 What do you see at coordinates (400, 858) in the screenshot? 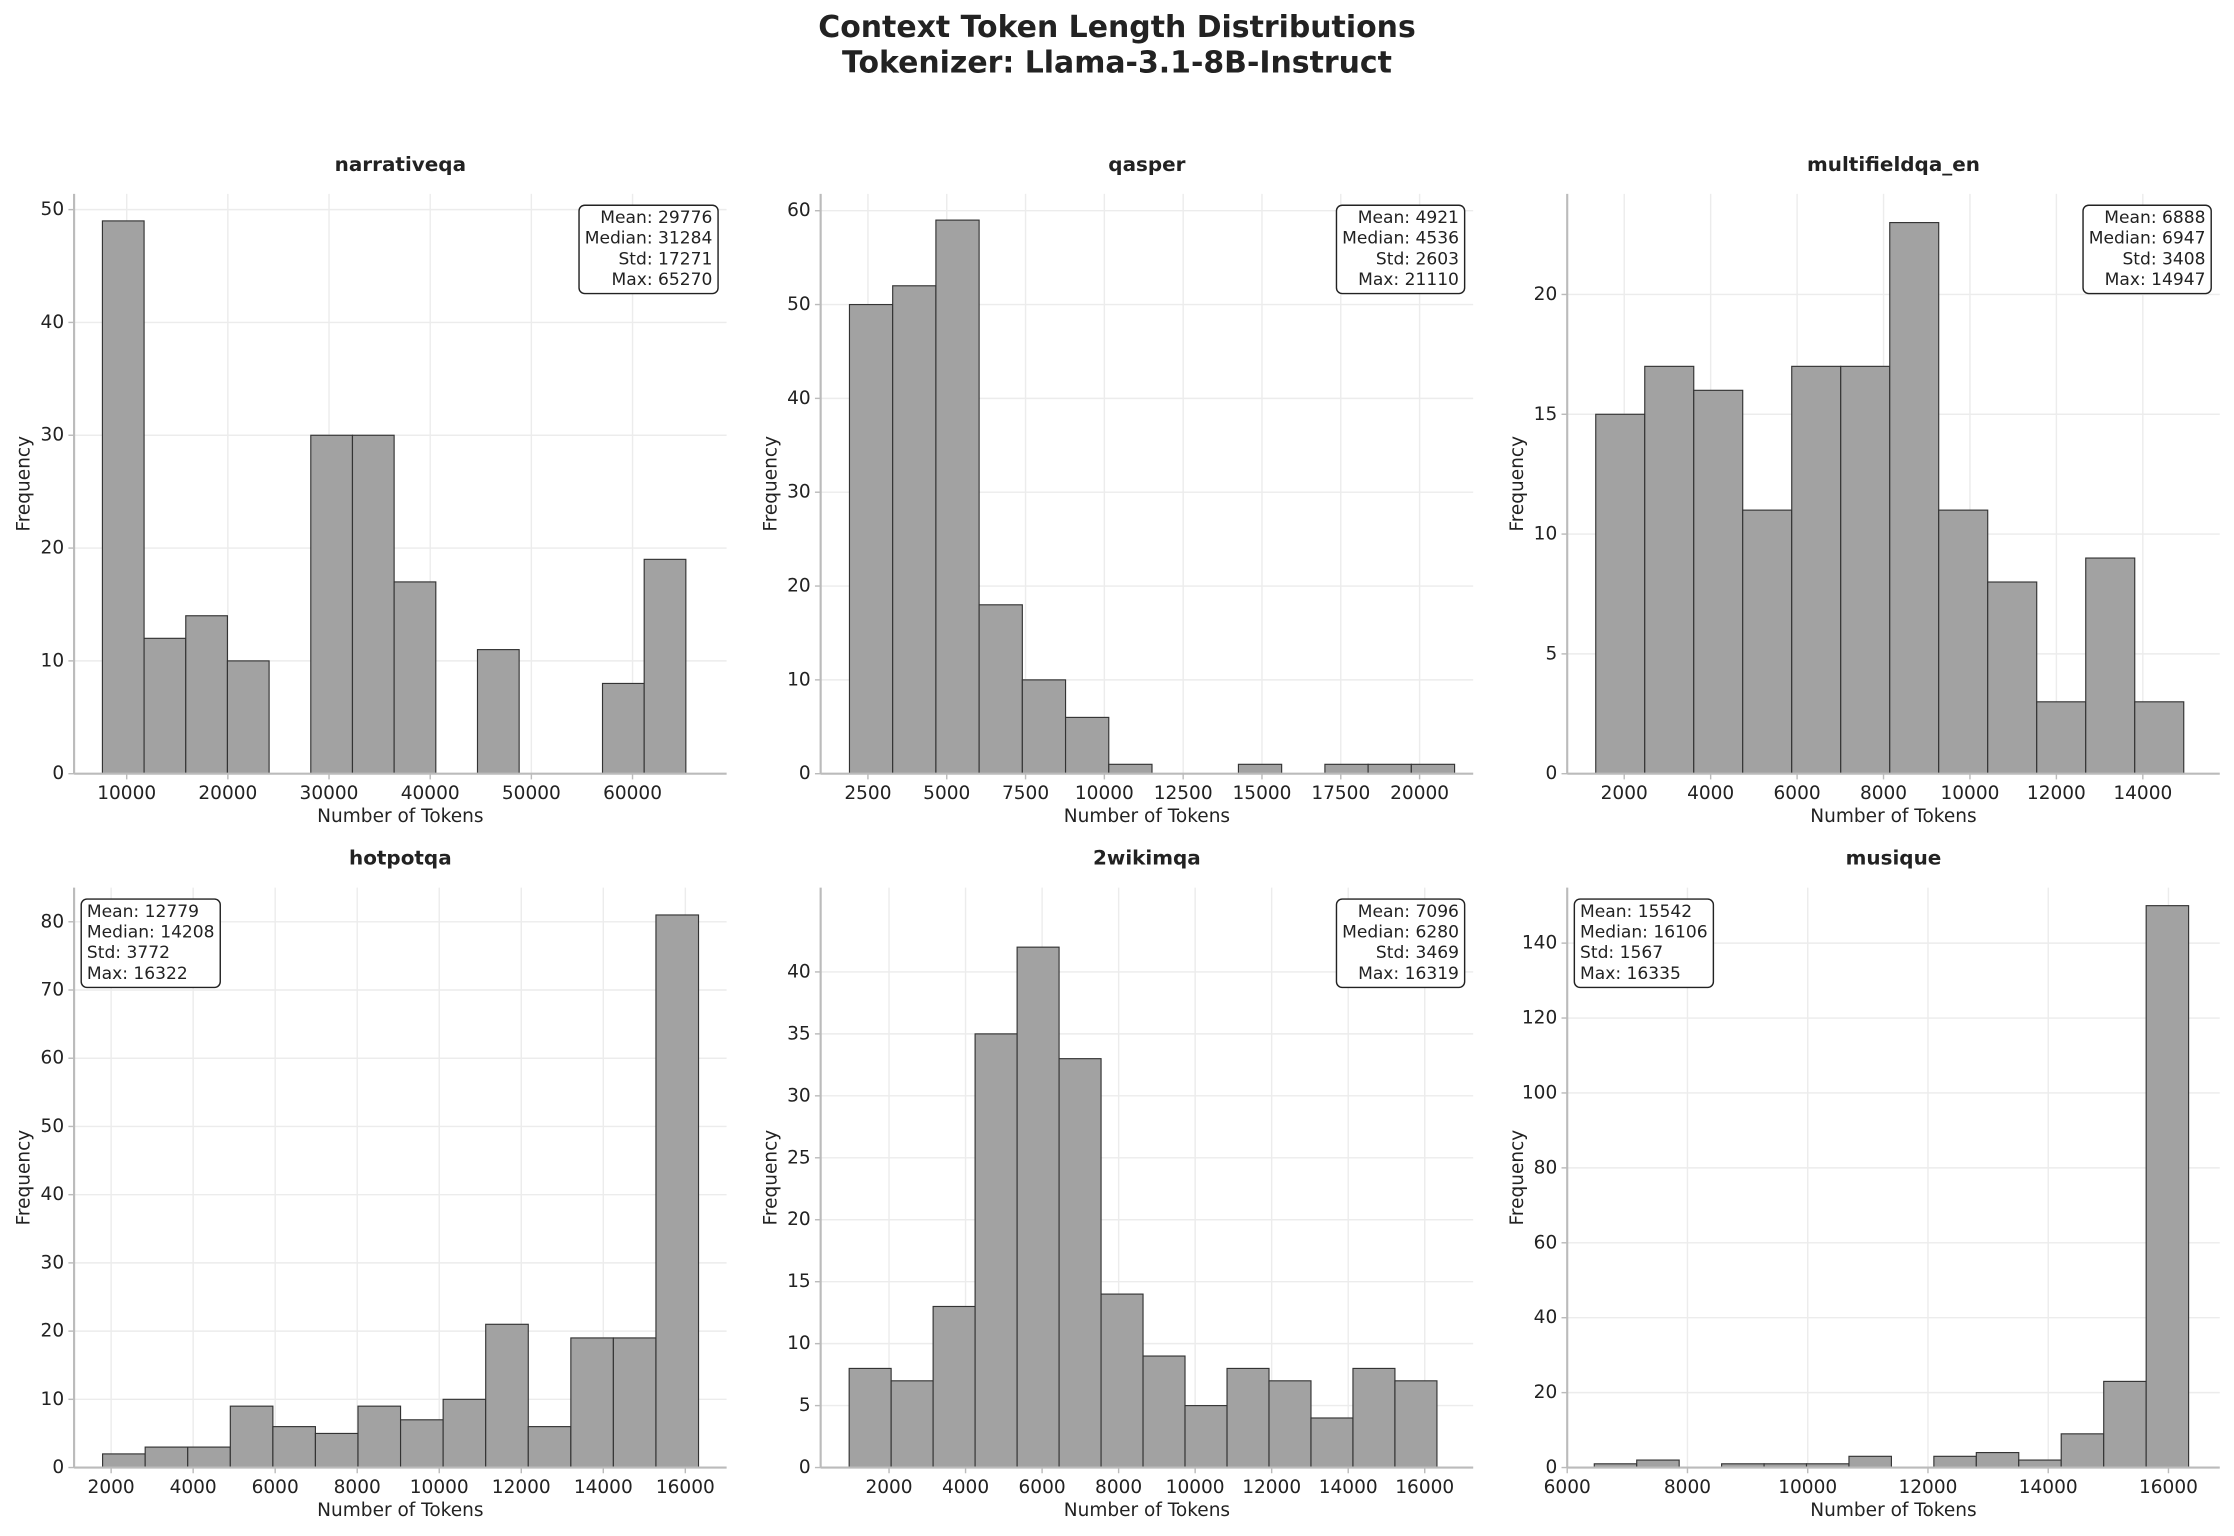
I see `panel-title: hotpotqa` at bounding box center [400, 858].